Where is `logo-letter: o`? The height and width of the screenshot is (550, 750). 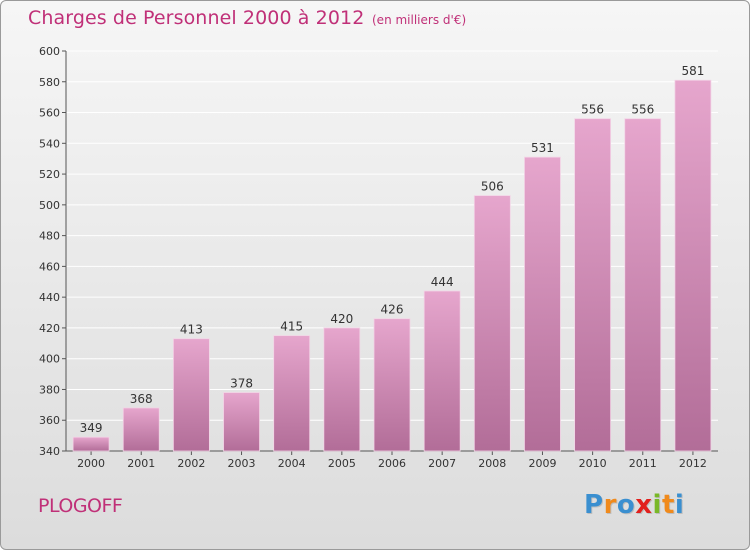
logo-letter: o is located at coordinates (626, 505).